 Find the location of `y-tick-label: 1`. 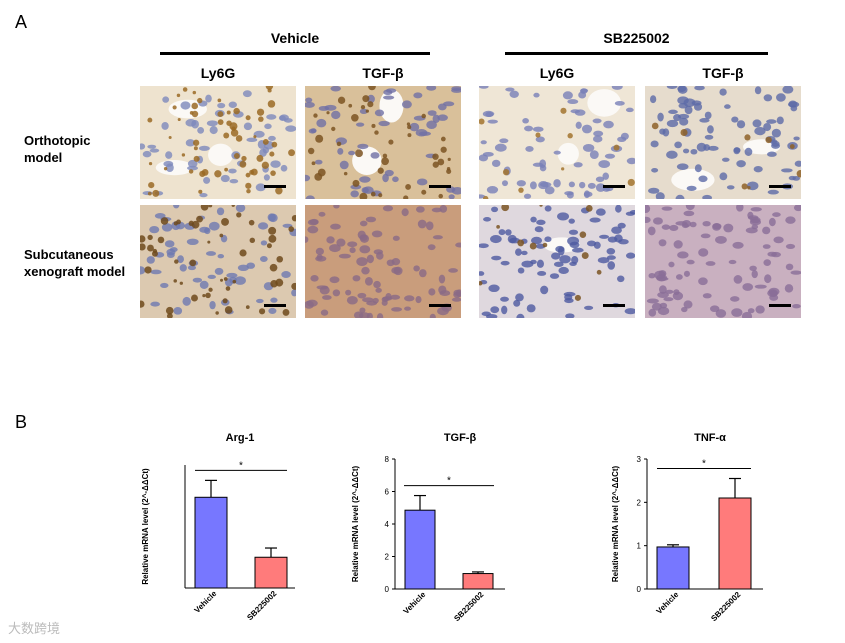

y-tick-label: 1 is located at coordinates (639, 546).